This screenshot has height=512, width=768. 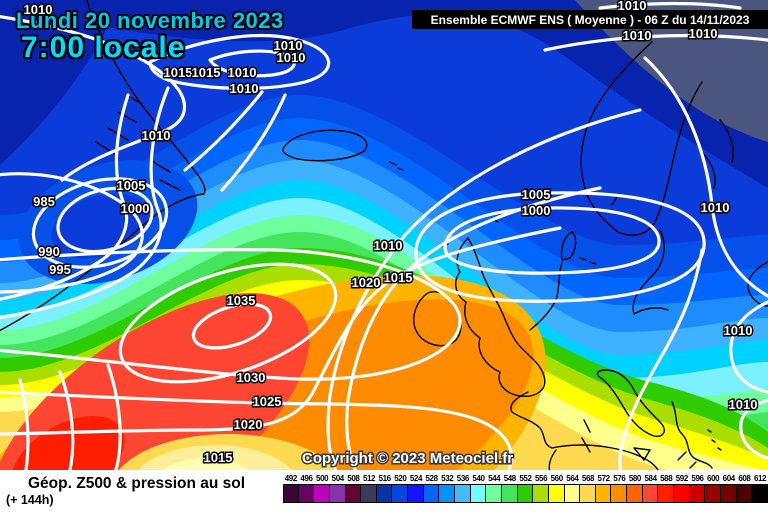 I want to click on colorbar-cell: 612, so click(x=760, y=488).